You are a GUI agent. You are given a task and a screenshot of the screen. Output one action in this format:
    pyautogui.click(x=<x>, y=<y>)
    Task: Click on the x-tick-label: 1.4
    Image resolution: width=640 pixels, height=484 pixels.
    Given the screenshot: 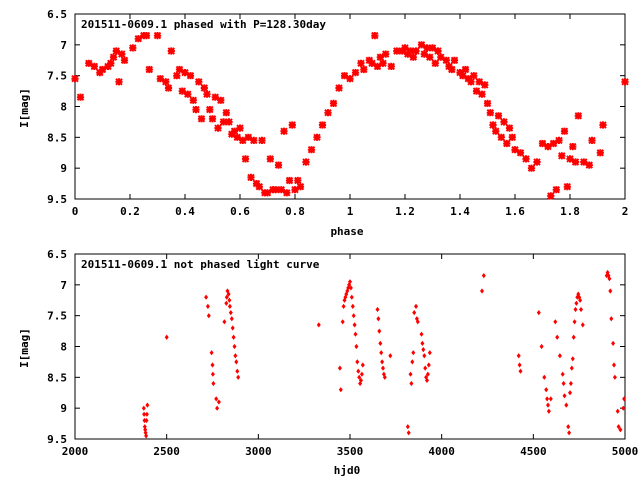 What is the action you would take?
    pyautogui.click(x=460, y=211)
    